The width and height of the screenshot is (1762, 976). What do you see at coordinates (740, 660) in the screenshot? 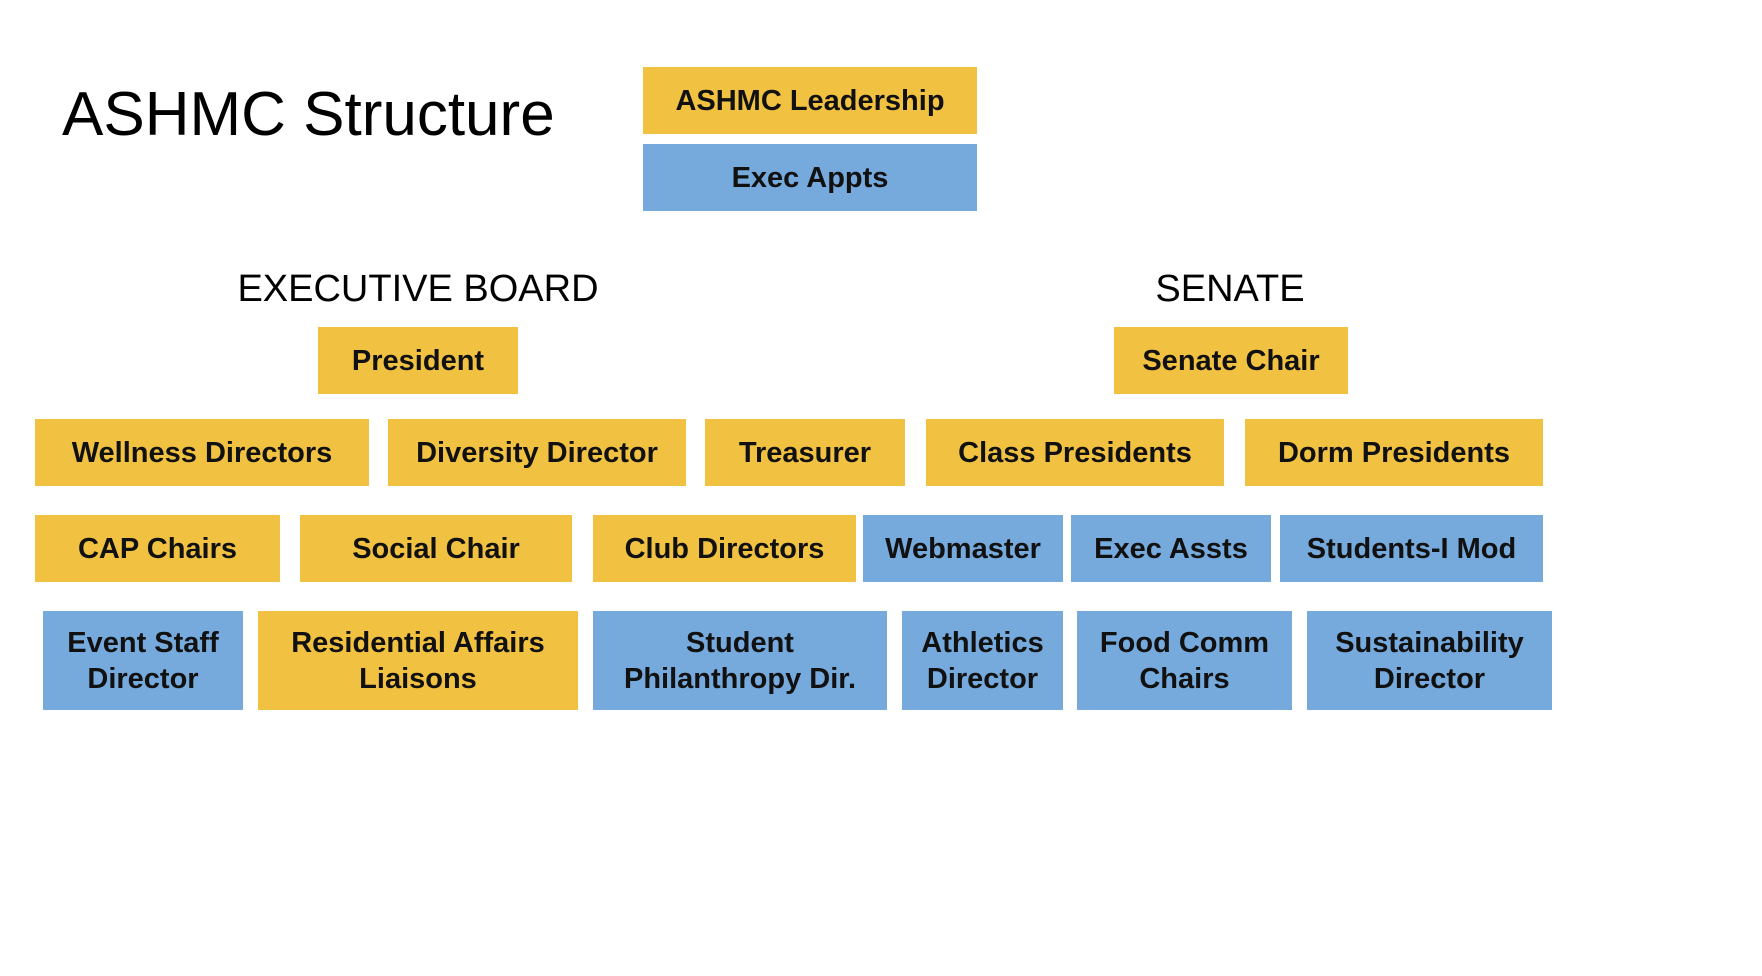
I see `student-philanthropy-dir-box: Student Philanthropy Dir.` at bounding box center [740, 660].